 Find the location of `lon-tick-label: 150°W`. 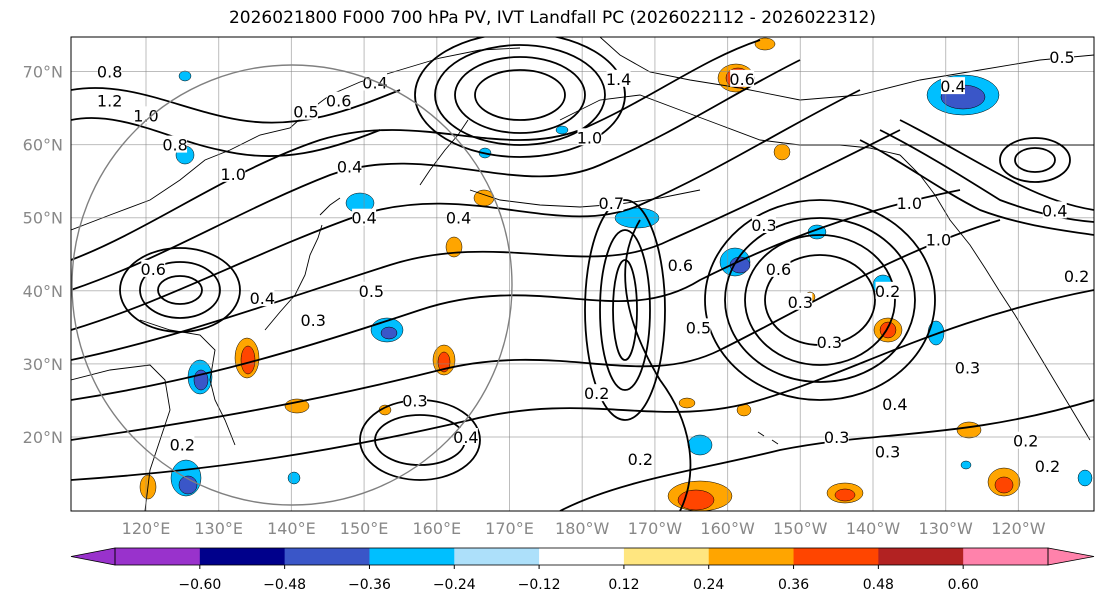

lon-tick-label: 150°W is located at coordinates (800, 528).